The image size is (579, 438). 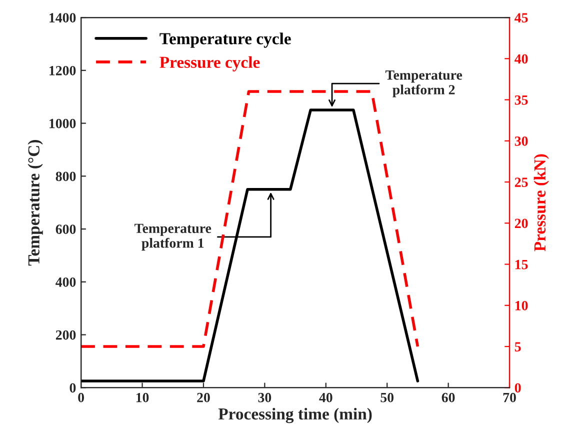 What do you see at coordinates (325, 397) in the screenshot?
I see `x-tick-label: 40` at bounding box center [325, 397].